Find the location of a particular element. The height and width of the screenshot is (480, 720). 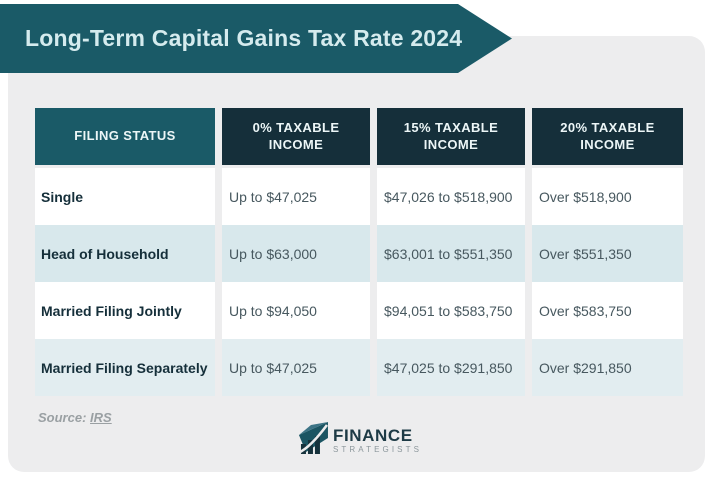

cell-20-percent: Over $518,900 is located at coordinates (607, 196).